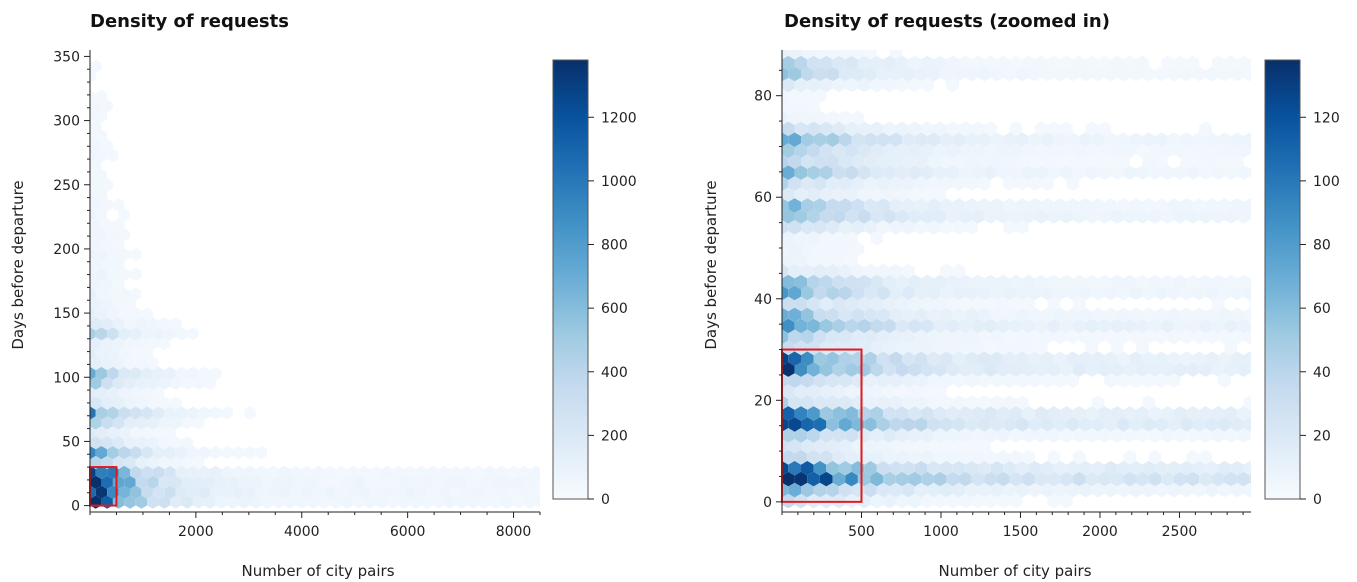 The image size is (1357, 582). What do you see at coordinates (763, 198) in the screenshot?
I see `y-tick-label: 60` at bounding box center [763, 198].